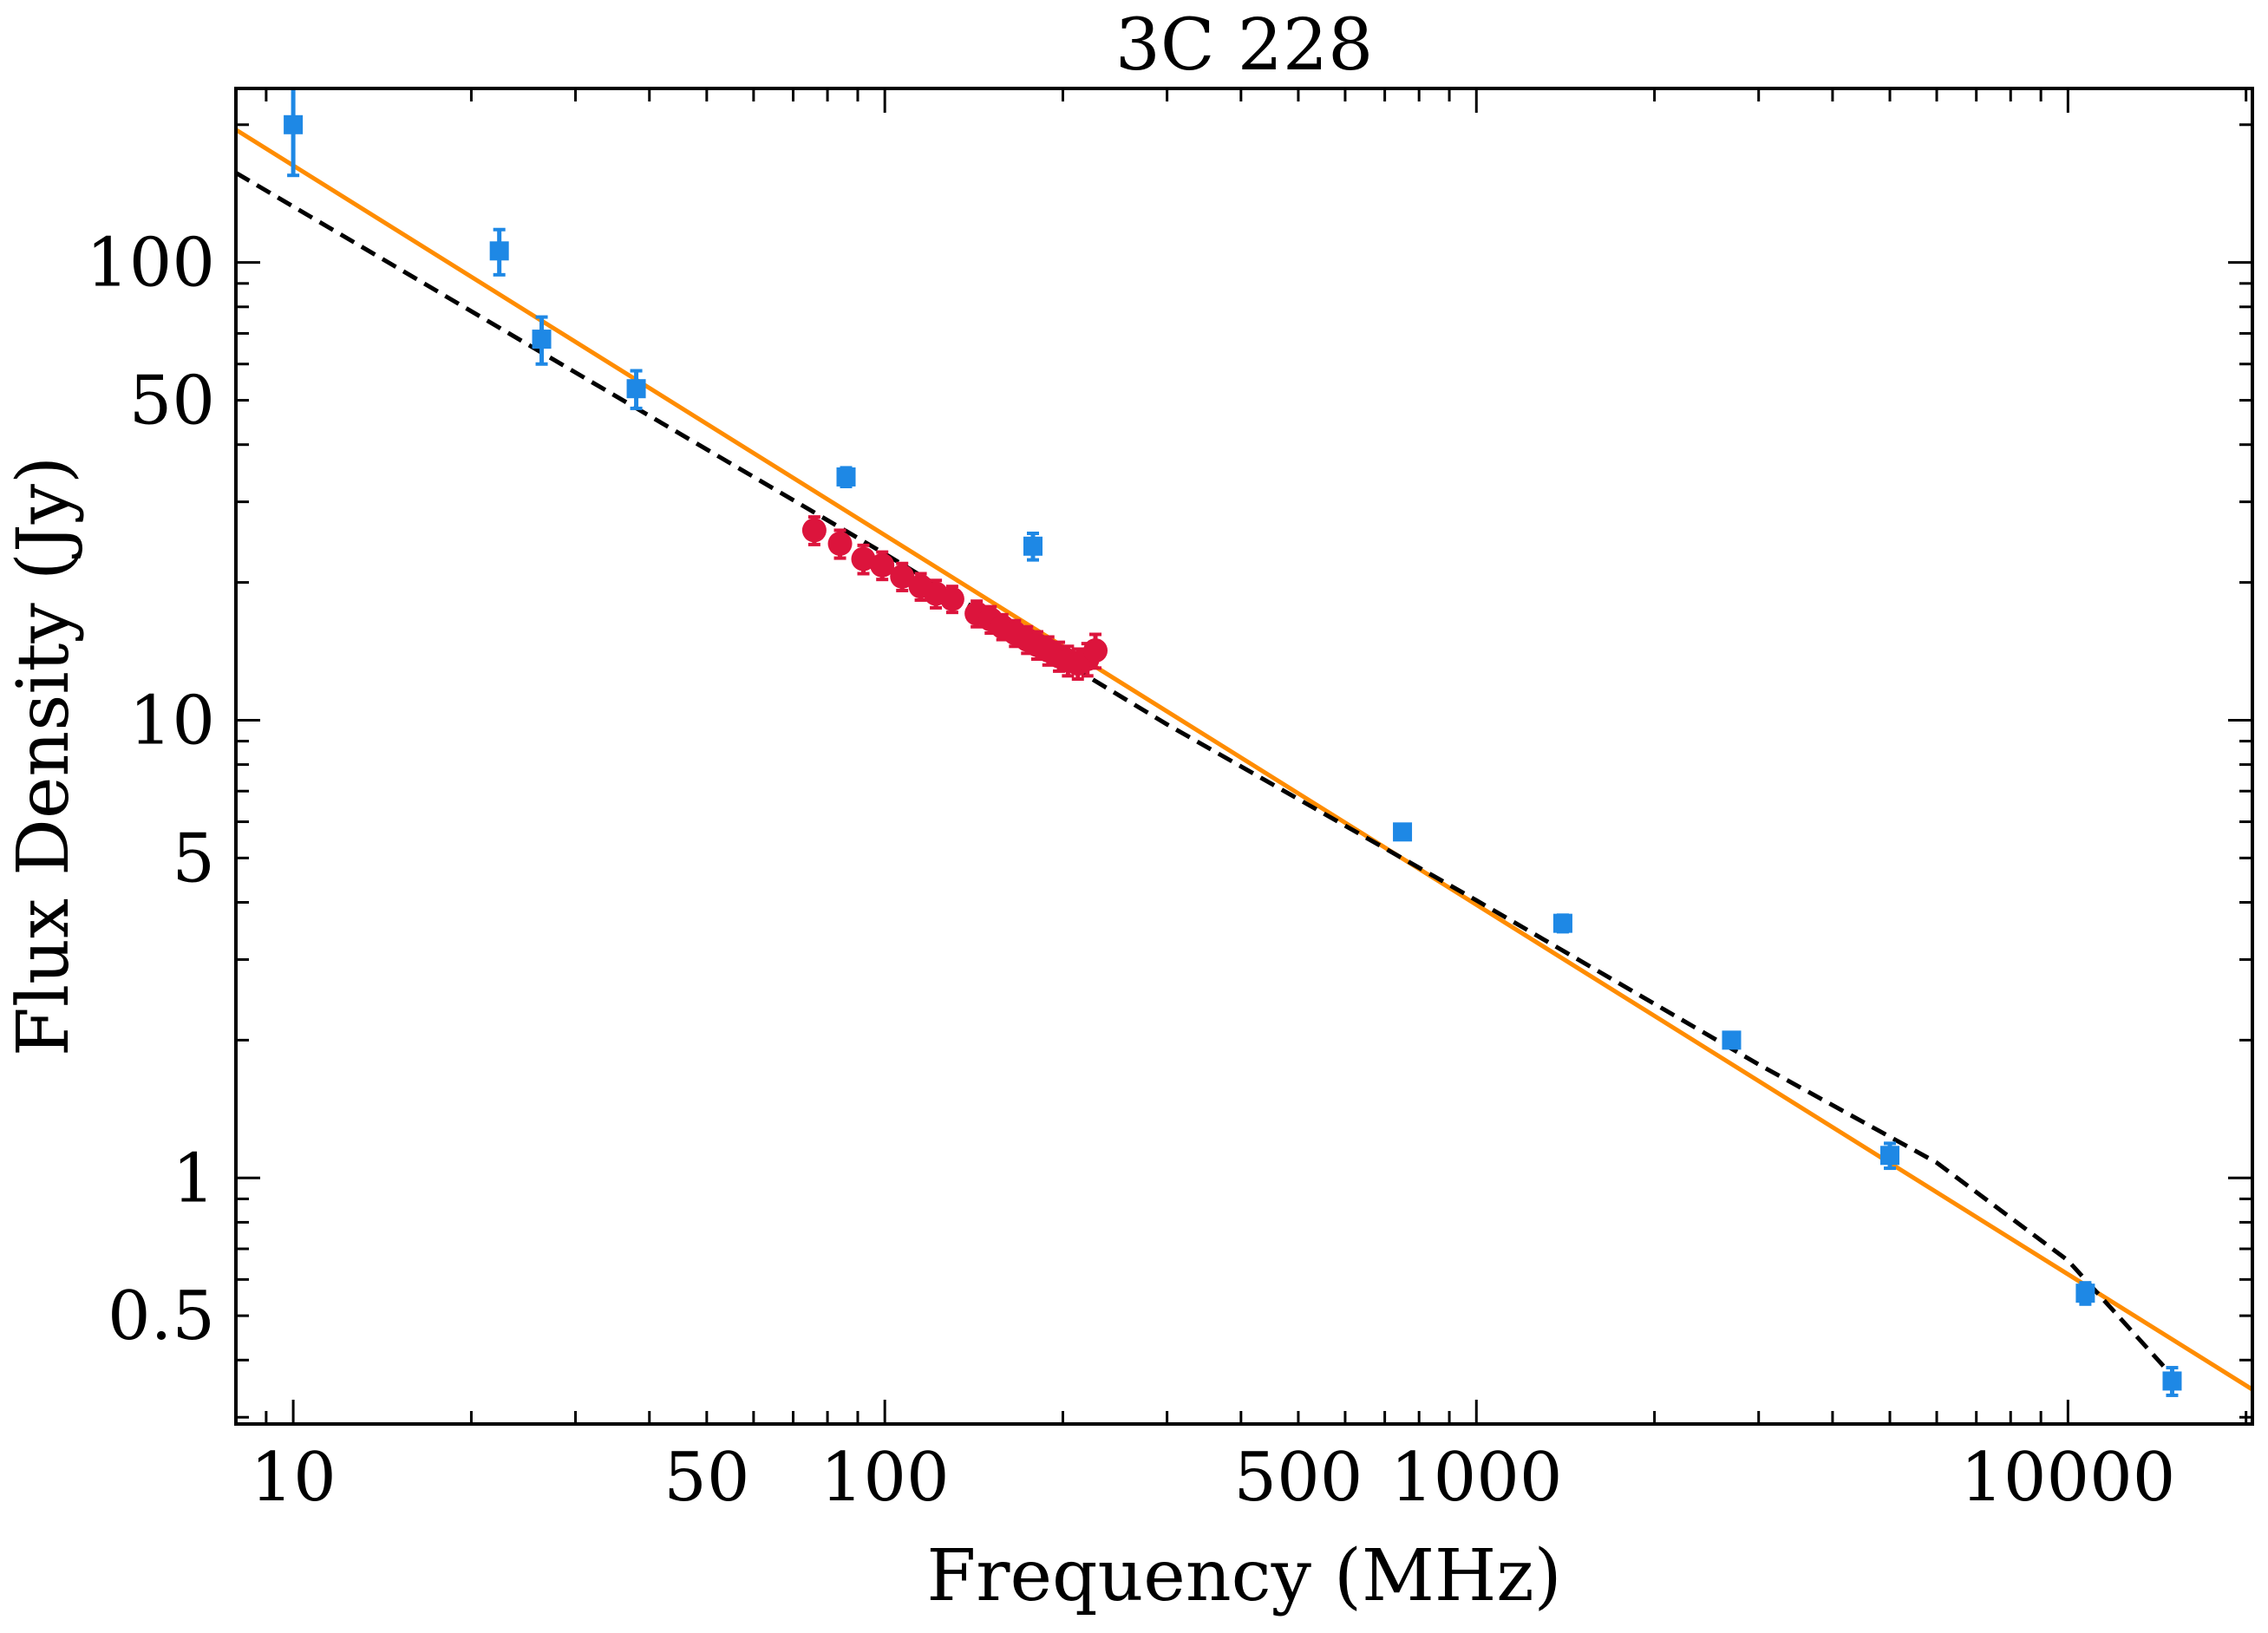 The height and width of the screenshot is (1633, 2268). Describe the element at coordinates (193, 1179) in the screenshot. I see `y-tick-label: 1` at that location.